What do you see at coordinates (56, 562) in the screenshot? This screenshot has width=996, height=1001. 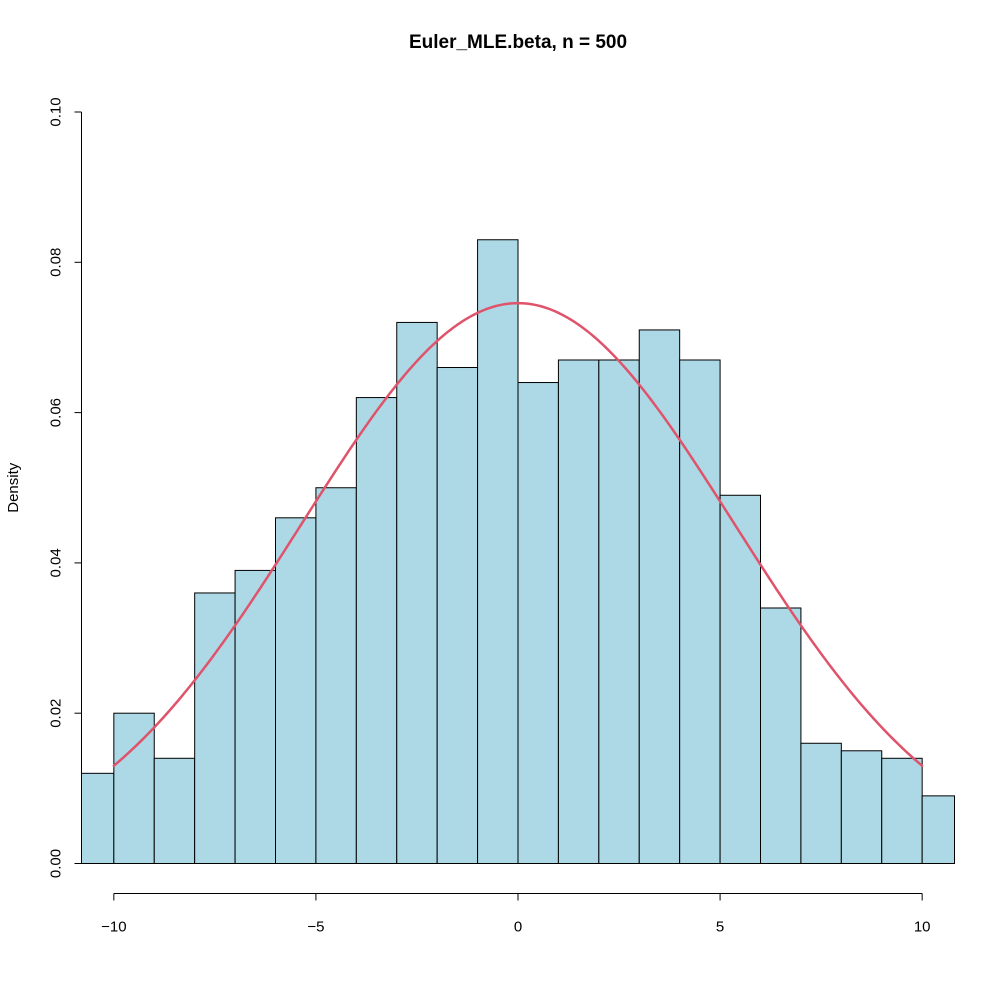 I see `y-tick-label: 0.04` at bounding box center [56, 562].